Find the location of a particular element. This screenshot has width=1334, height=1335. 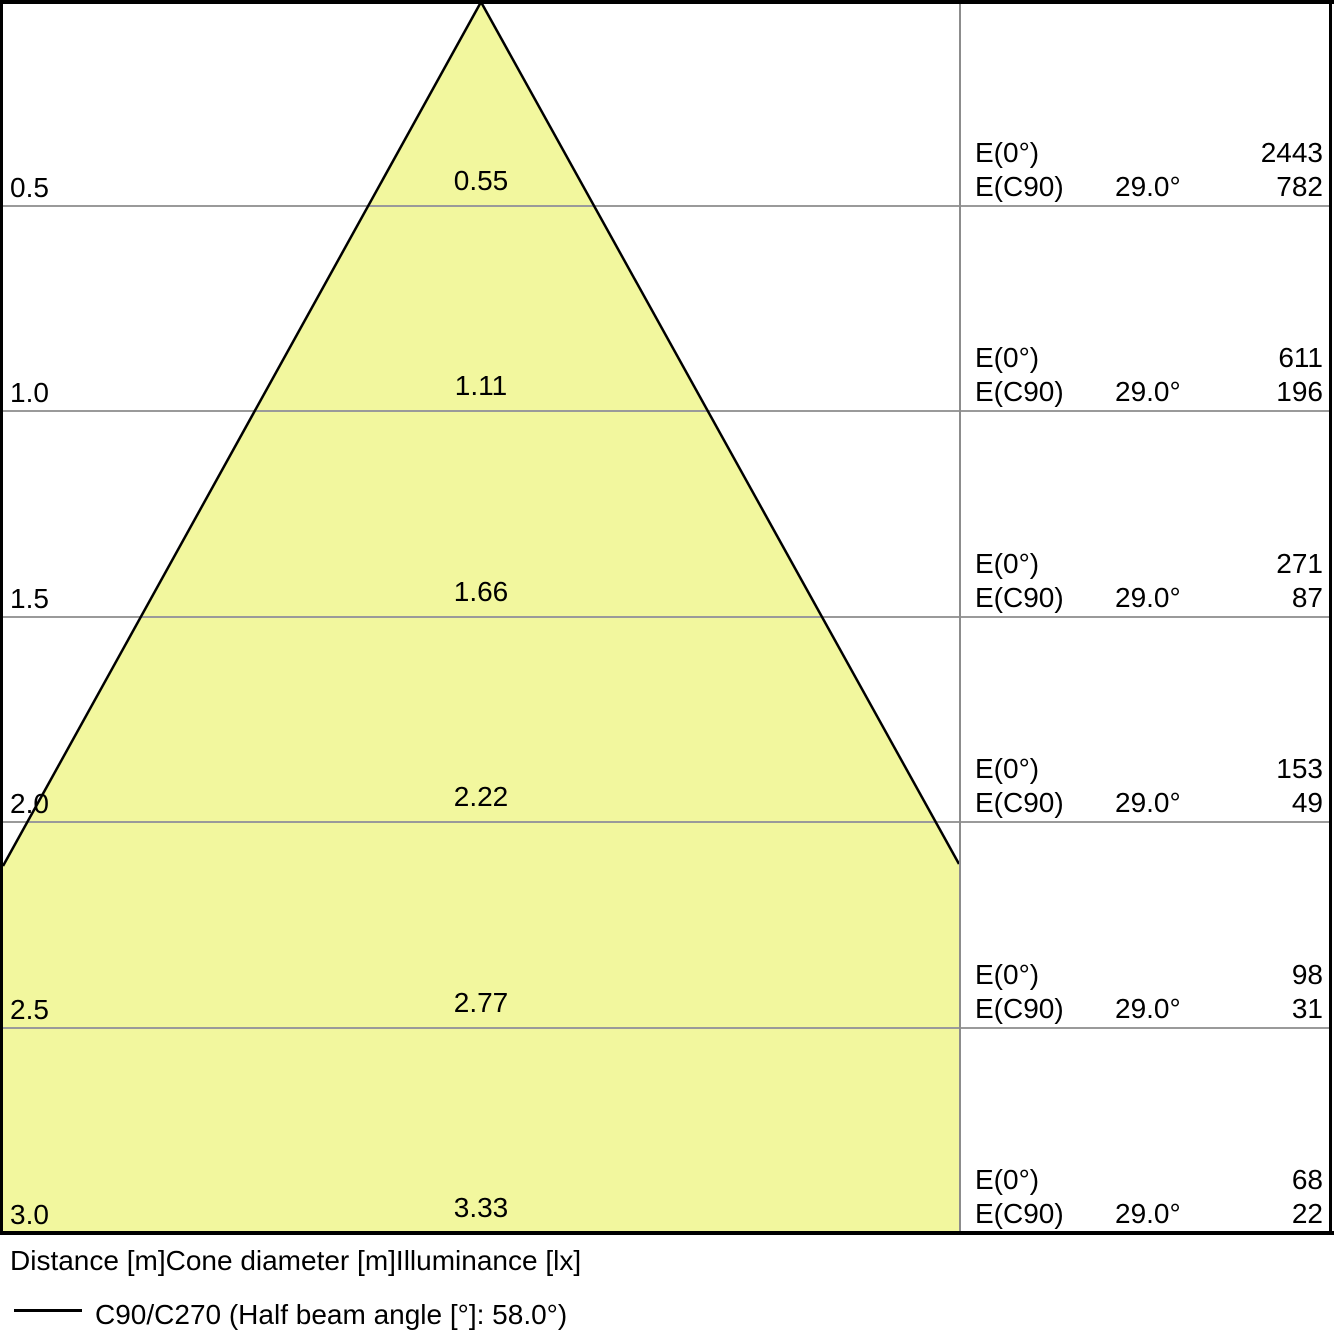

distance-label: 2.0 is located at coordinates (29, 803).